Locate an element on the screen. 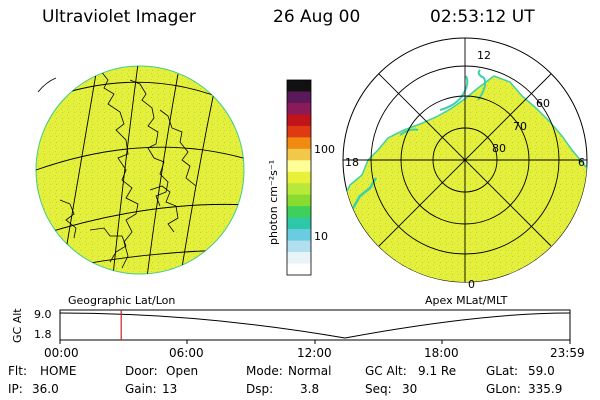 Image resolution: width=600 pixels, height=400 pixels. time-label: 02:53:12 UT is located at coordinates (482, 17).